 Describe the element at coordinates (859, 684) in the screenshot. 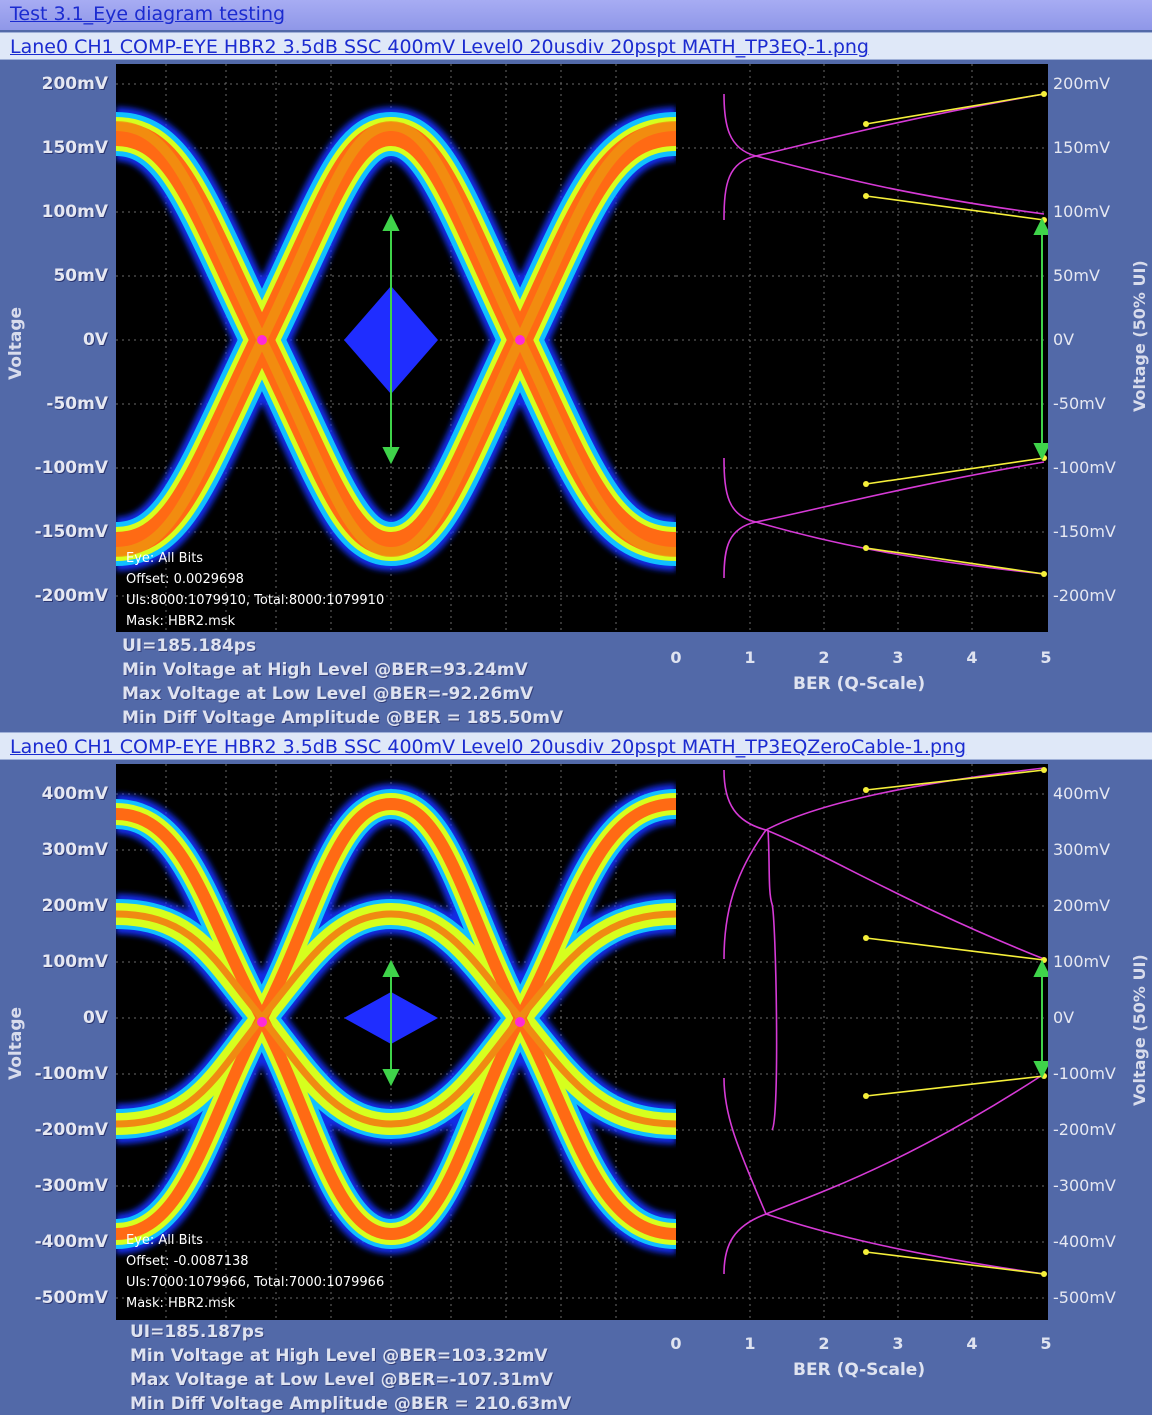

I see `x-axis-title-1: BER (Q-Scale)` at that location.